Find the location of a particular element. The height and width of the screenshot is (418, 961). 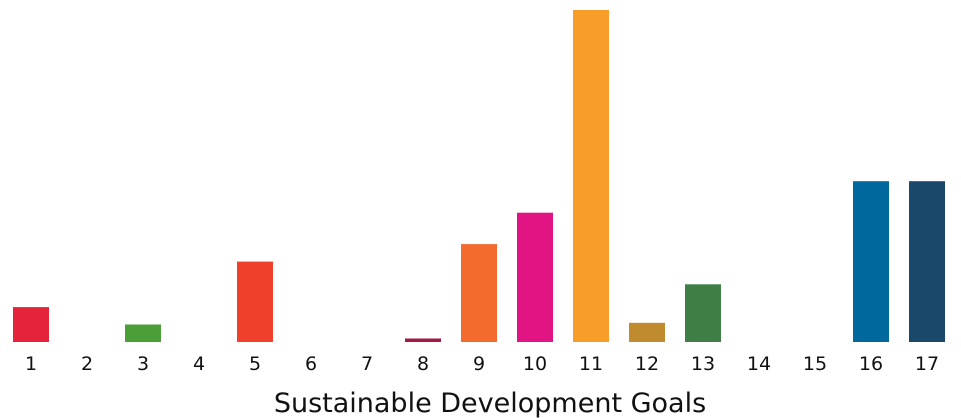

x-tick-label-5: 5 is located at coordinates (255, 364).